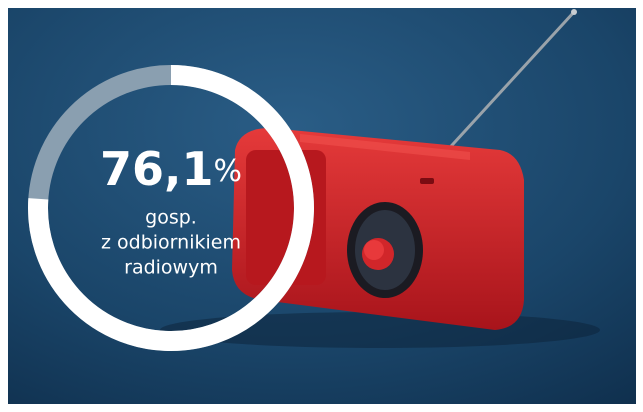 This screenshot has height=412, width=643. I want to click on value-label: 76,1%, so click(171, 169).